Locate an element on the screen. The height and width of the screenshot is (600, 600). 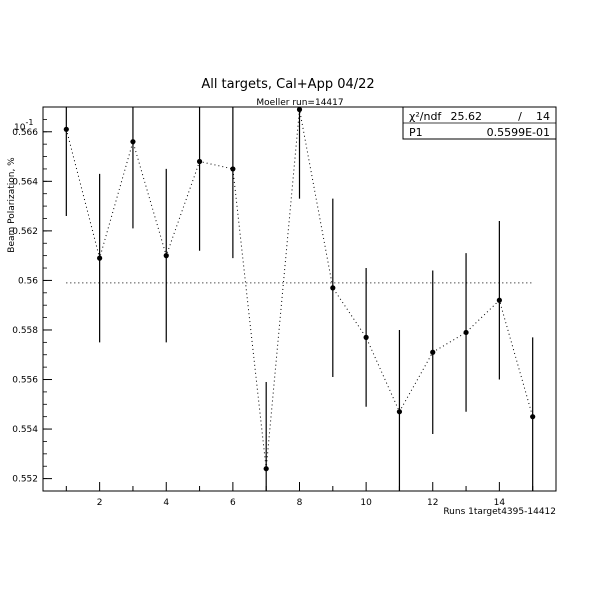
p1-value: 0.5599E-01 is located at coordinates (518, 132).